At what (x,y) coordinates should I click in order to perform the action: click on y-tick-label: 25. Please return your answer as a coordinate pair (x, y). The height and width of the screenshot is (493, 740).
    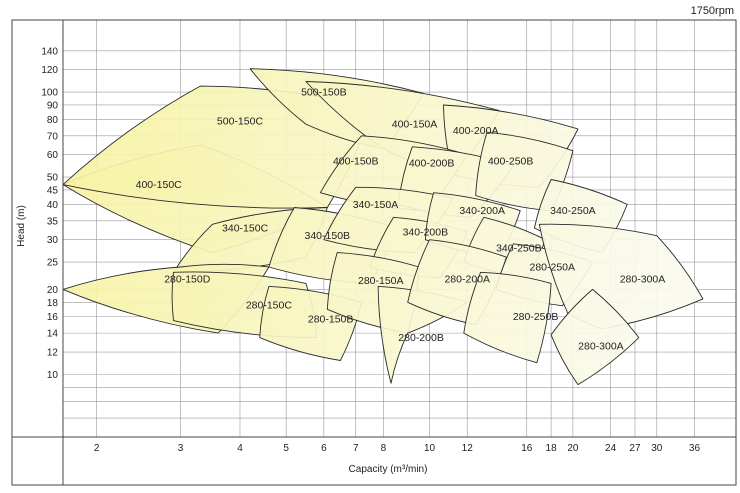
    Looking at the image, I should click on (53, 263).